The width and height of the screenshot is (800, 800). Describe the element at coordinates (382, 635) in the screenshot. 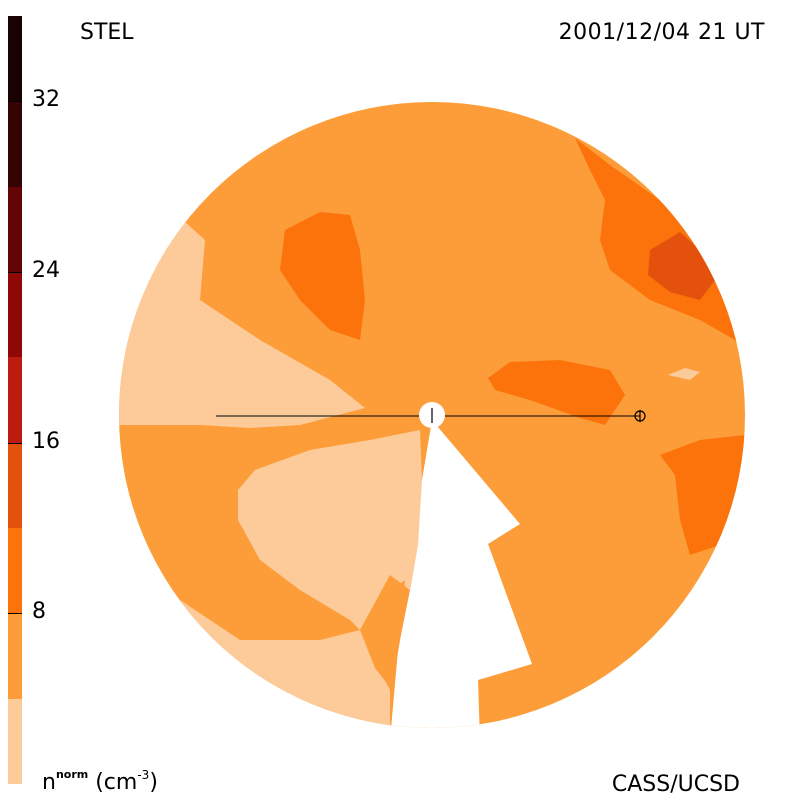

I see `mid-region-lower-left` at that location.